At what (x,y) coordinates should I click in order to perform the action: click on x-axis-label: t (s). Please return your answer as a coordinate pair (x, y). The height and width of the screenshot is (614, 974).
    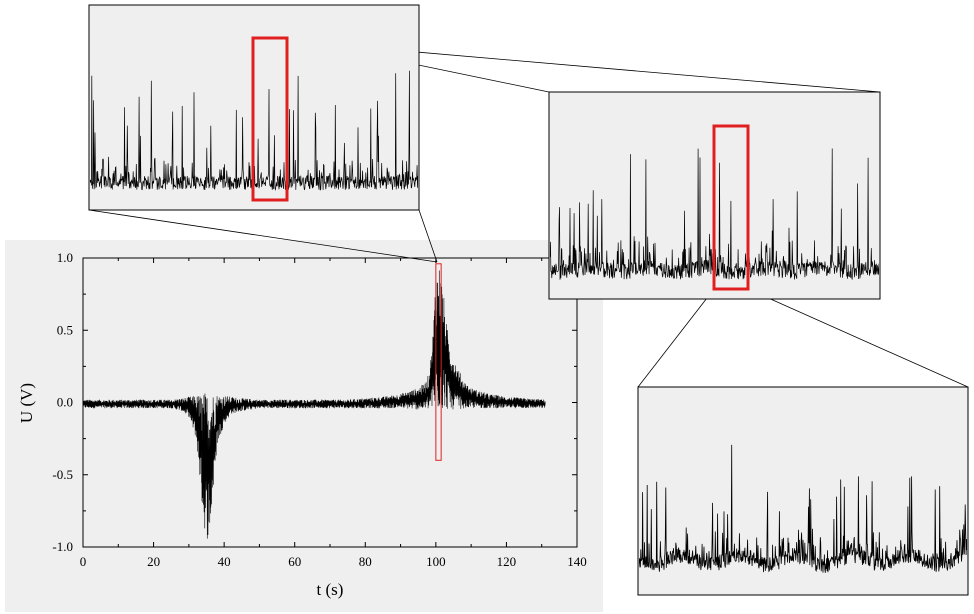
    Looking at the image, I should click on (330, 589).